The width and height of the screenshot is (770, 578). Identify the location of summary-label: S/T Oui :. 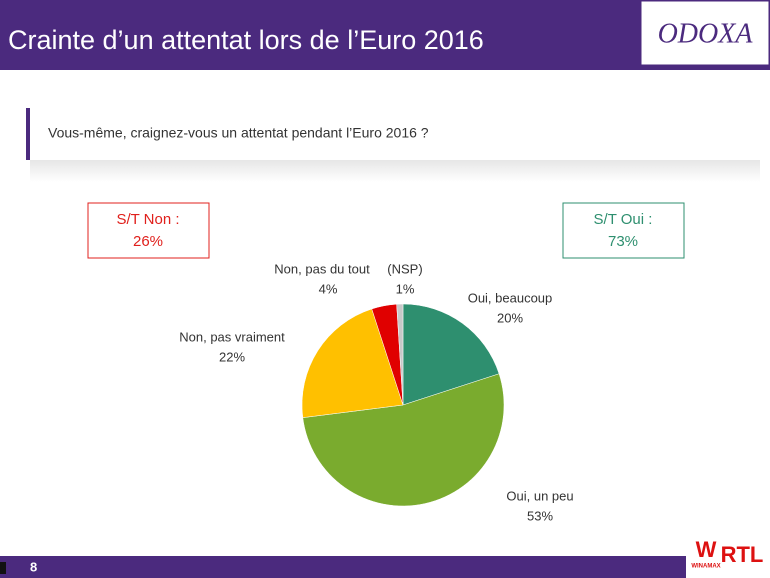
(623, 219).